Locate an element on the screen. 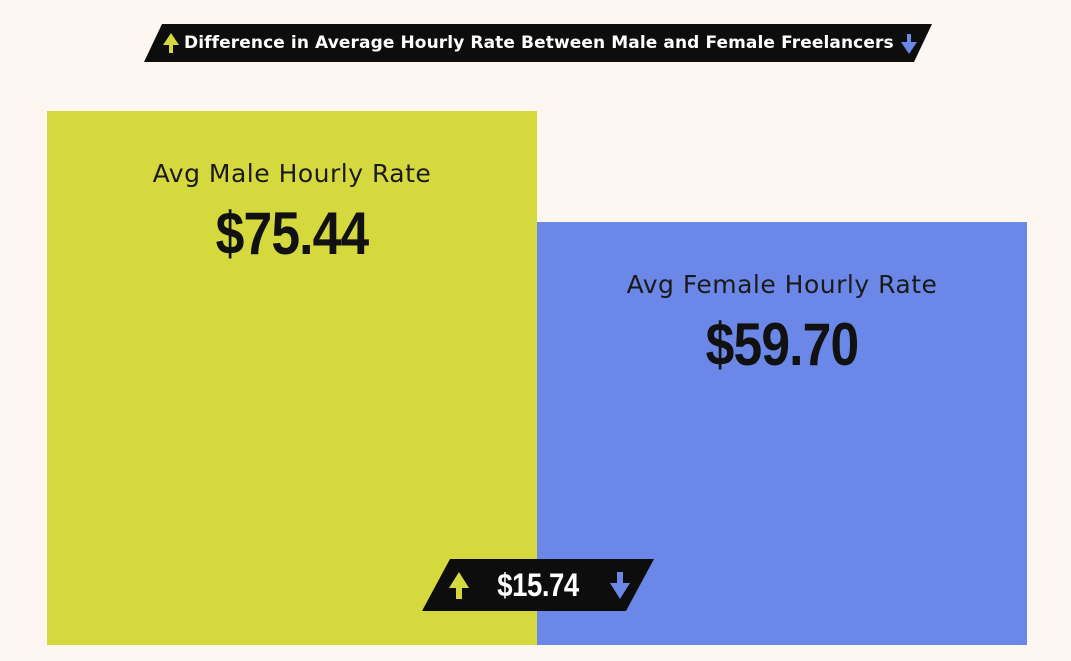 The image size is (1071, 661). difference-badge-background is located at coordinates (538, 585).